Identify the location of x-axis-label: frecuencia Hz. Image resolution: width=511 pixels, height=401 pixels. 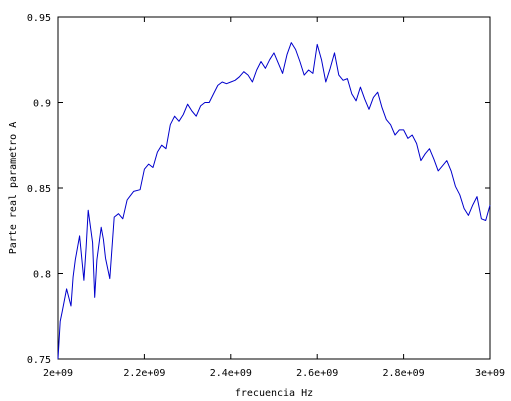
(274, 393).